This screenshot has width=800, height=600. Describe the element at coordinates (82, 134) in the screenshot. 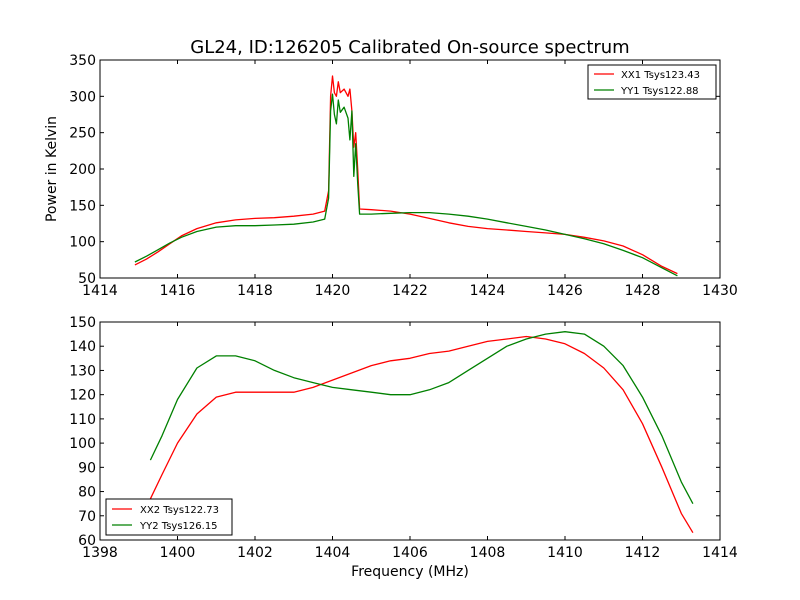

I see `top-y-tick-label: 250` at that location.